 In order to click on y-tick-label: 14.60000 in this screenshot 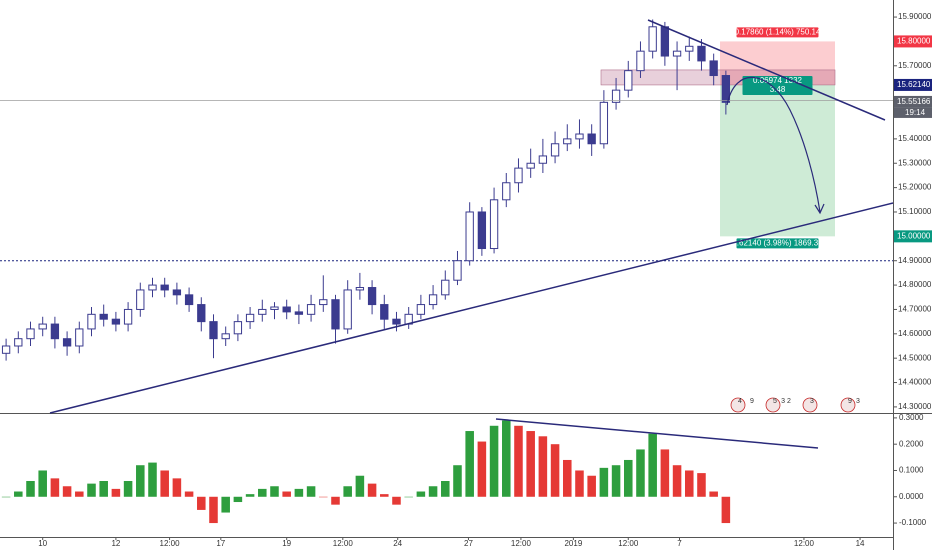, I will do `click(915, 333)`.